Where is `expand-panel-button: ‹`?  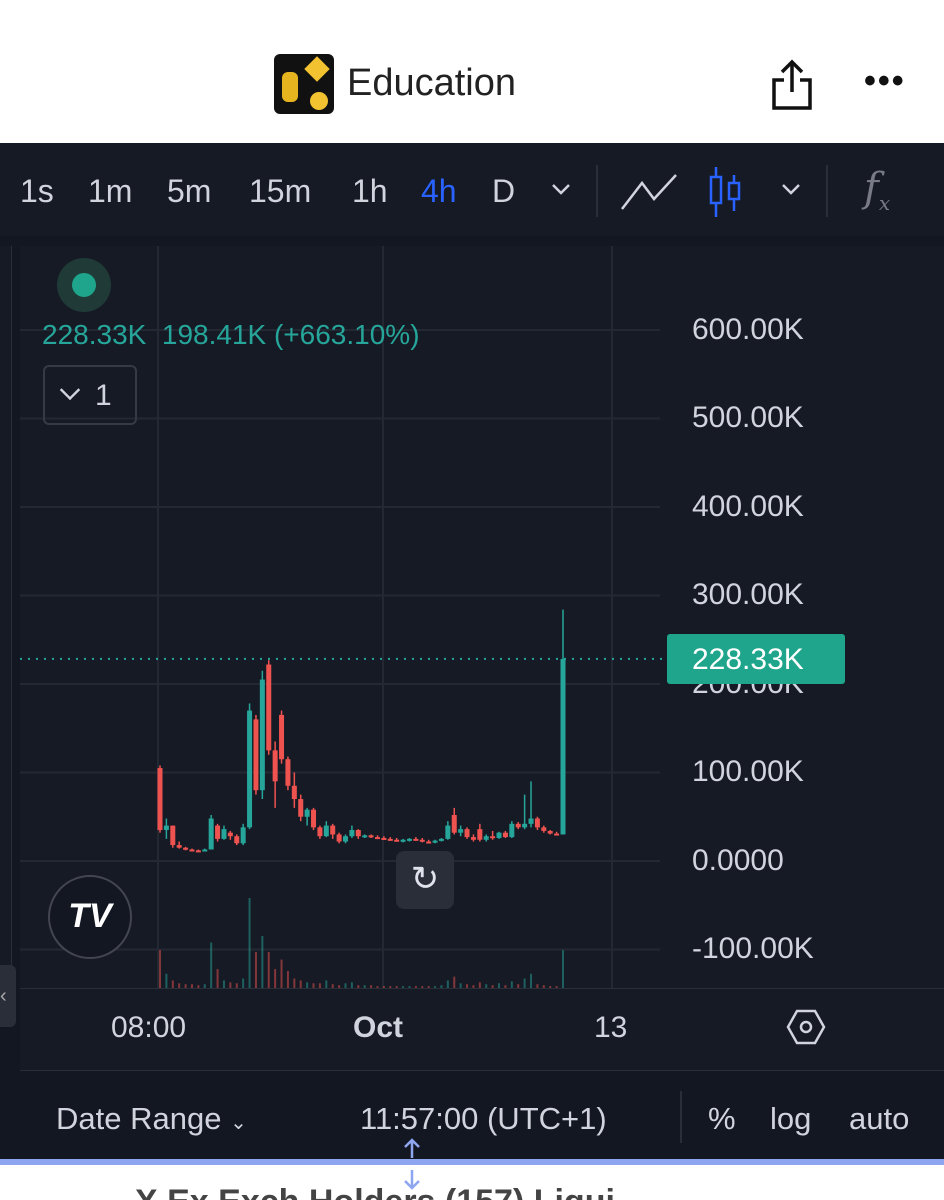 expand-panel-button: ‹ is located at coordinates (8, 996).